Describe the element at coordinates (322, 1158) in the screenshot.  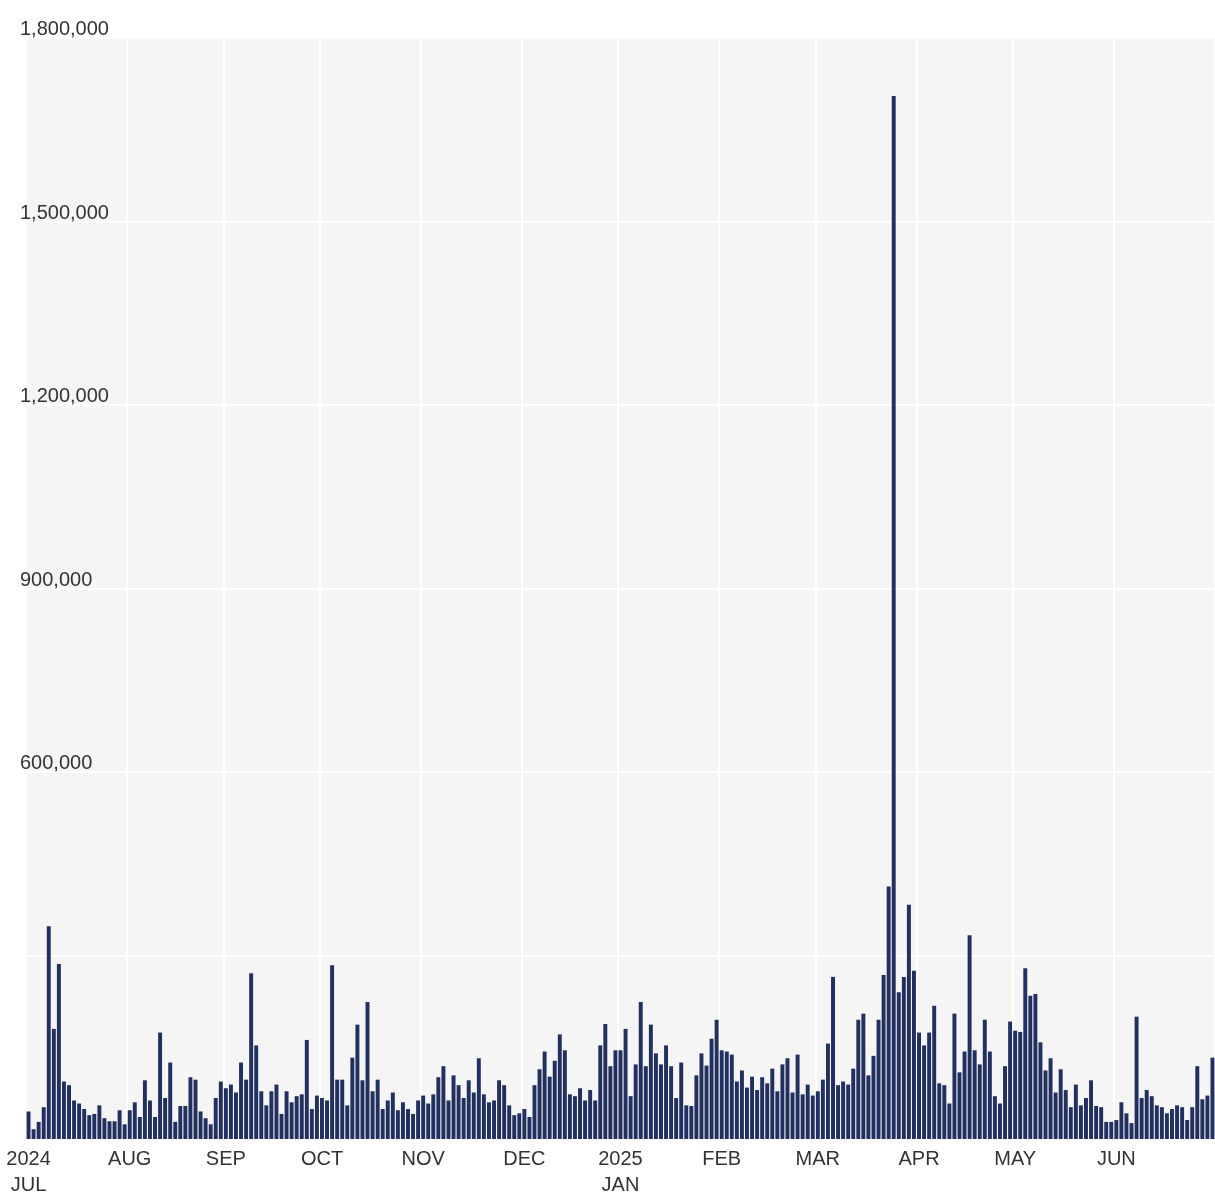
I see `x-tick-label: OCT` at that location.